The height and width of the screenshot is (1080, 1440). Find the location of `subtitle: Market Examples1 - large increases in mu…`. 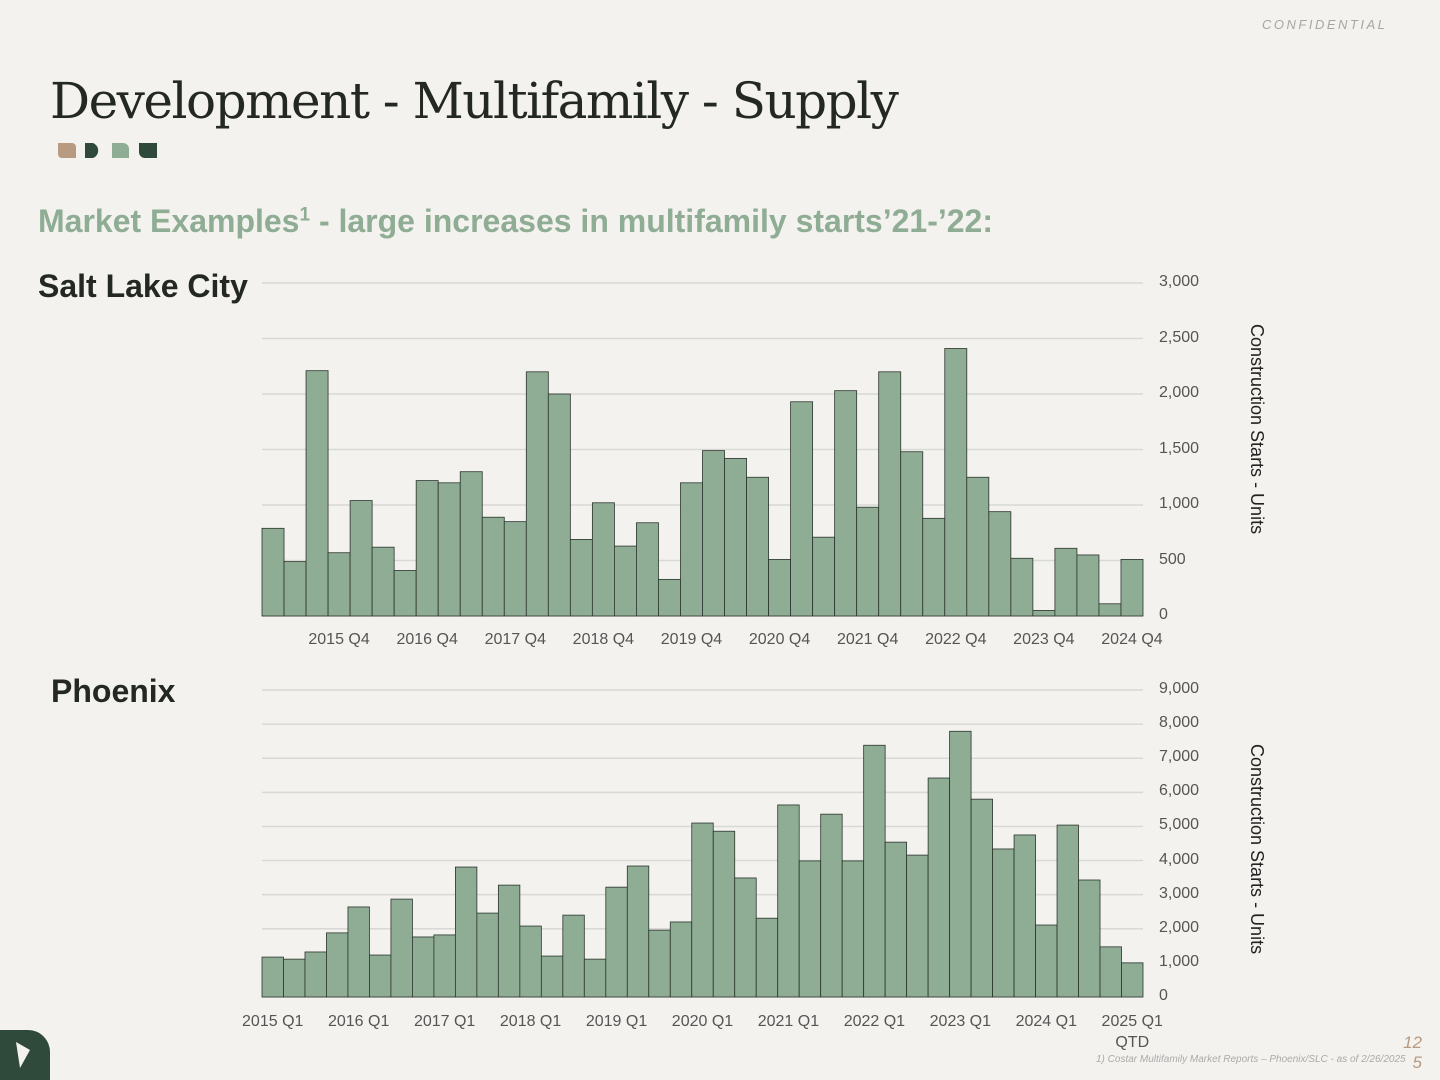

subtitle: Market Examples1 - large increases in mu… is located at coordinates (515, 221).